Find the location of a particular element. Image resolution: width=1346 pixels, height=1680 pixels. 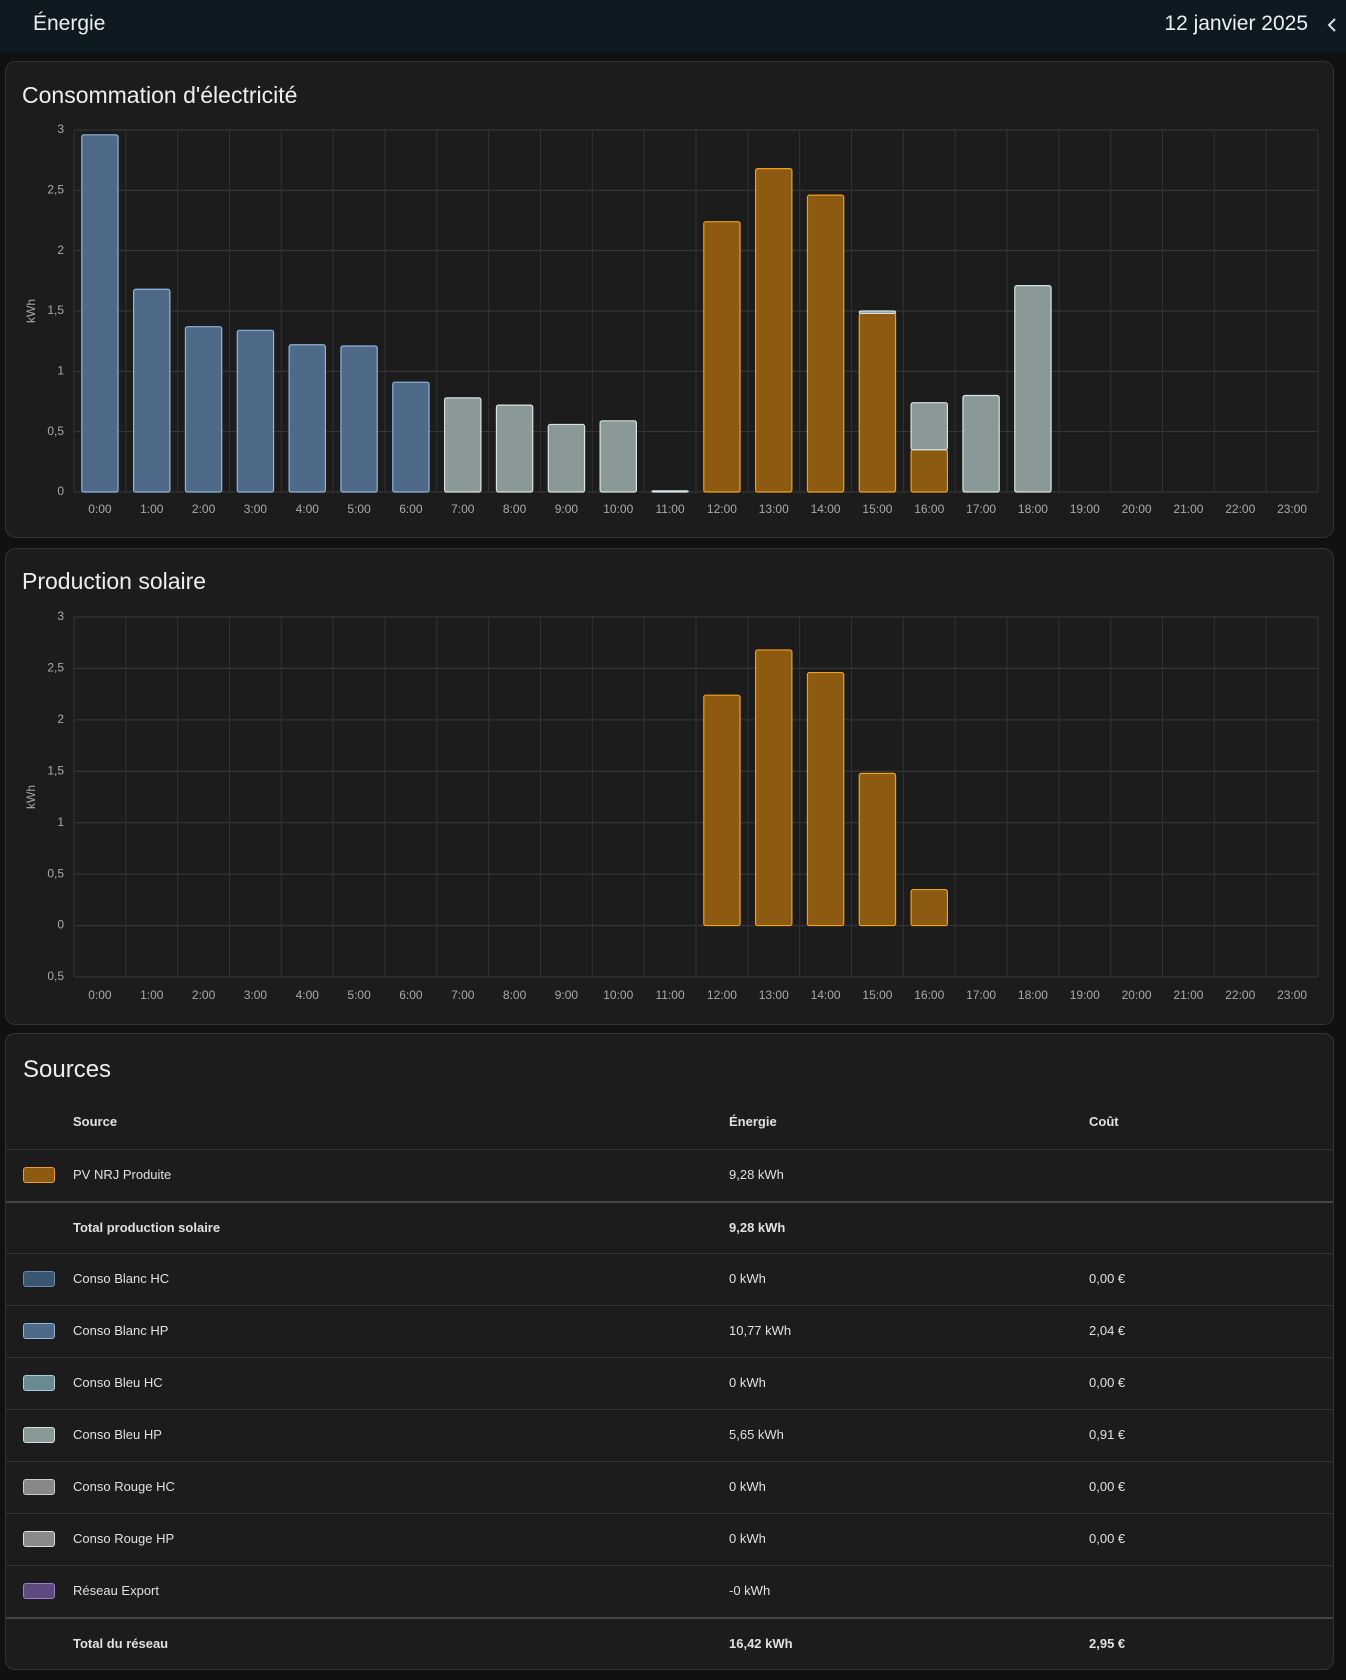

source-name: Total du réseau is located at coordinates (121, 1643).